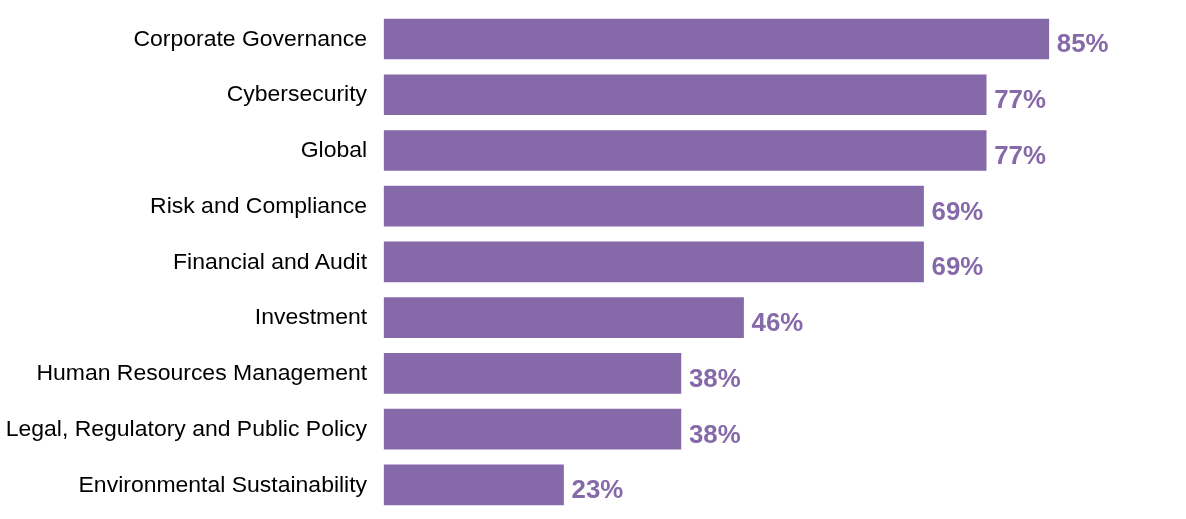  What do you see at coordinates (223, 483) in the screenshot?
I see `y-tick-label: Environmental Sustainability` at bounding box center [223, 483].